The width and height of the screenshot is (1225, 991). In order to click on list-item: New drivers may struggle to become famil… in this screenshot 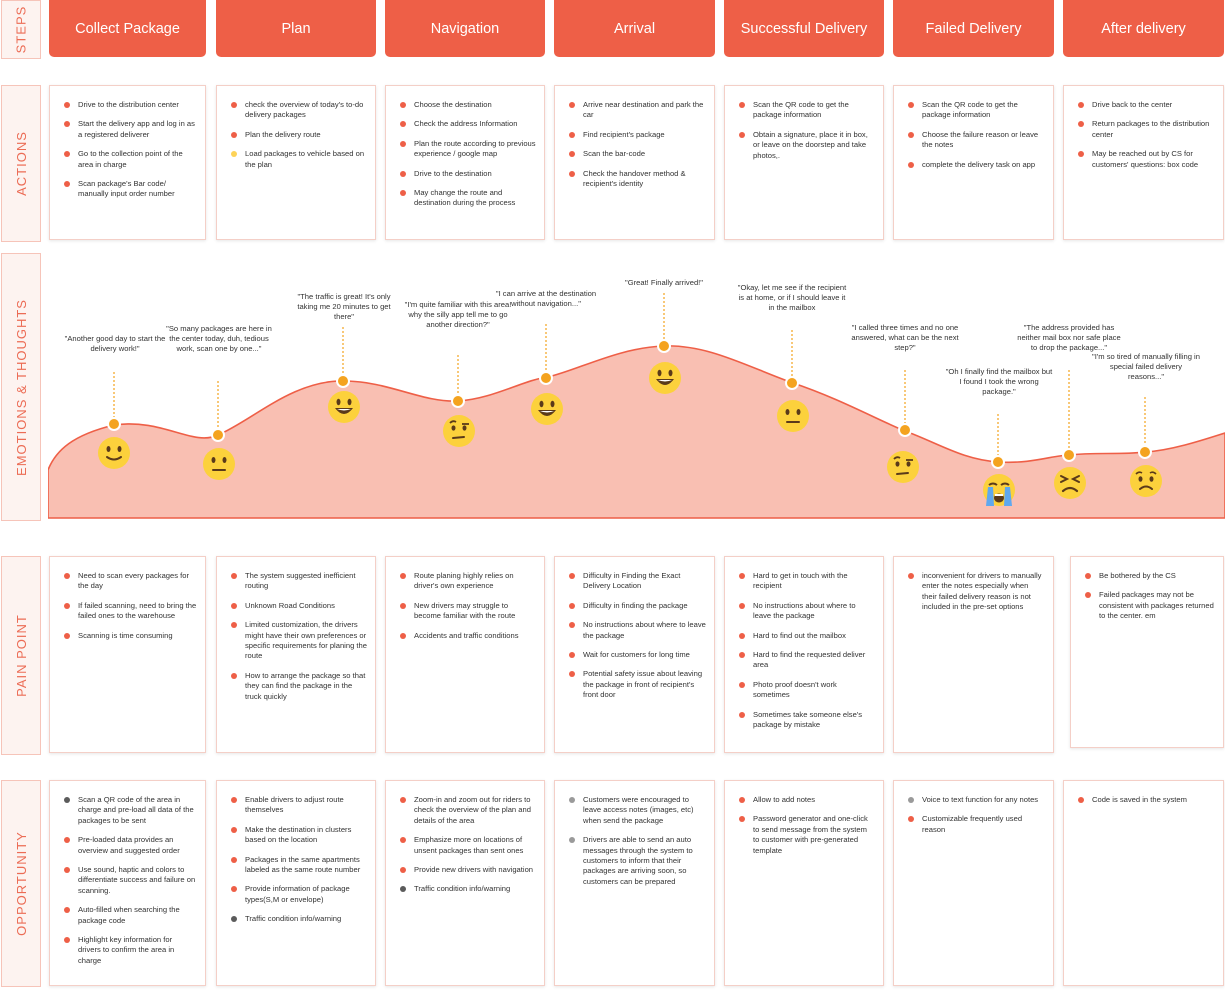, I will do `click(467, 611)`.